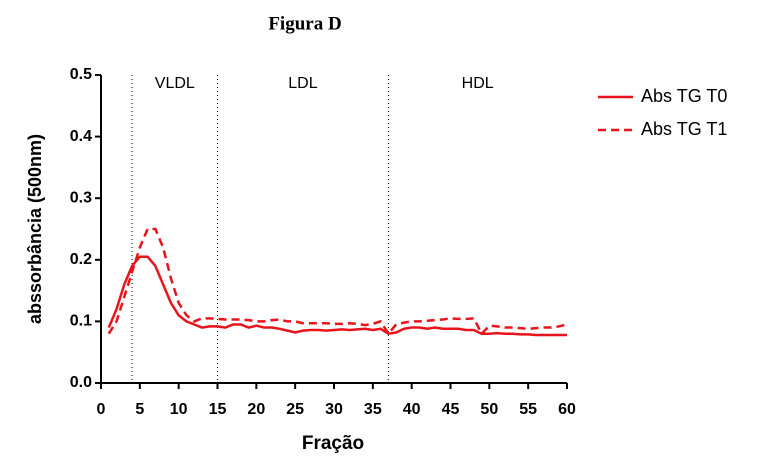 The image size is (774, 461). Describe the element at coordinates (528, 409) in the screenshot. I see `x-tick-label: 55` at that location.